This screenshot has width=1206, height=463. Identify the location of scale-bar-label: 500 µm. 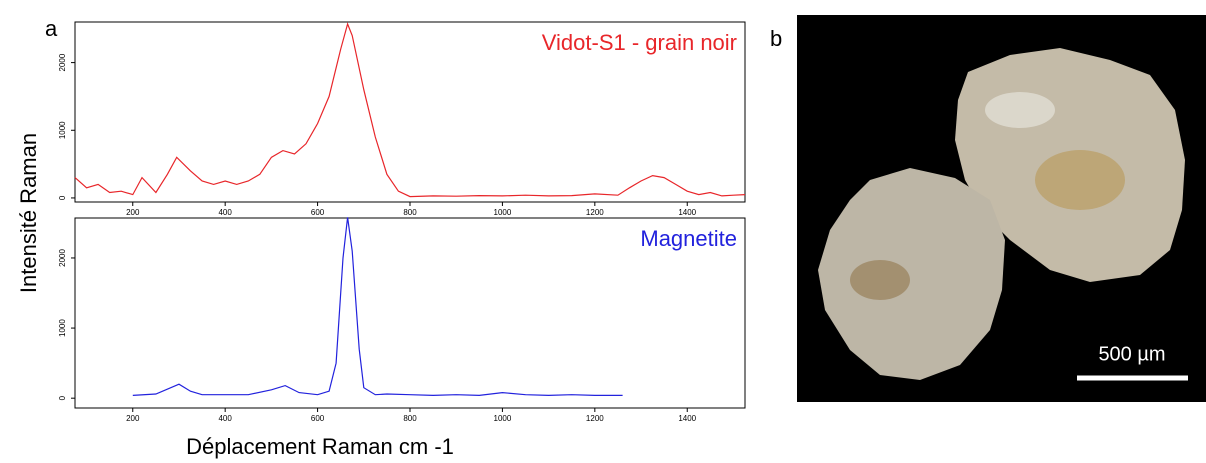
(1131, 354).